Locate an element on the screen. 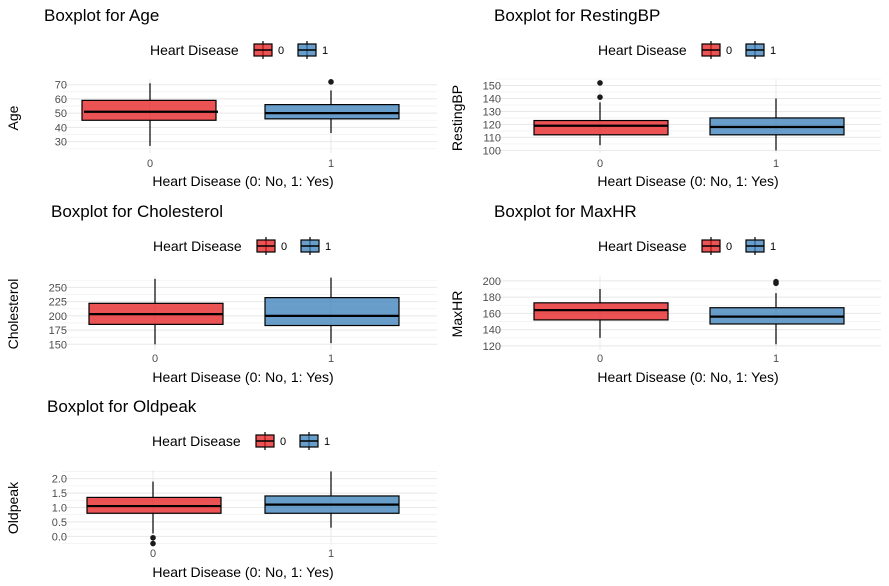  y-axis-label: MaxHR is located at coordinates (457, 314).